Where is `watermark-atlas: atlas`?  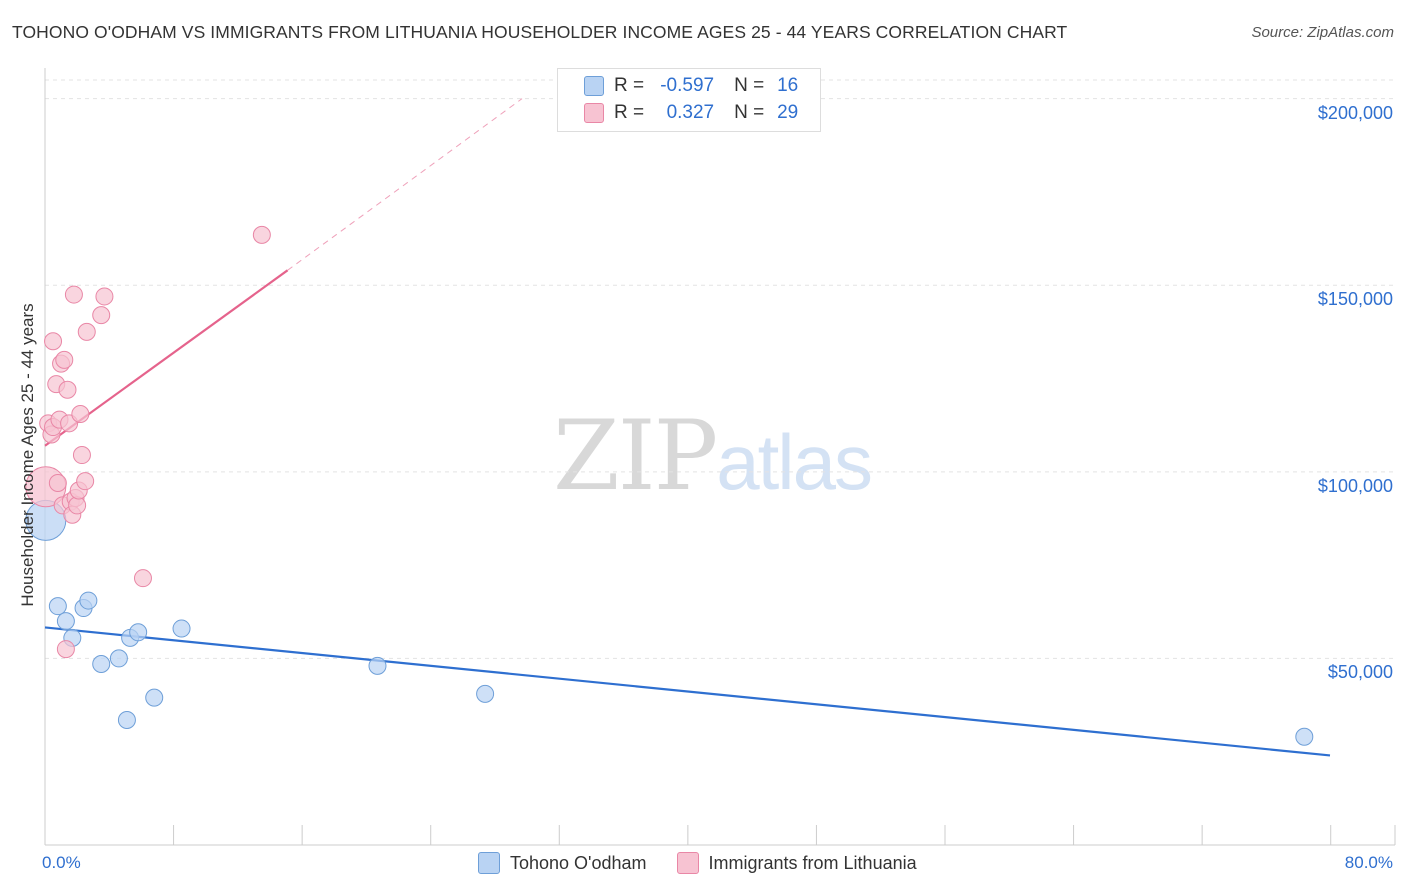 watermark-atlas: atlas is located at coordinates (794, 462).